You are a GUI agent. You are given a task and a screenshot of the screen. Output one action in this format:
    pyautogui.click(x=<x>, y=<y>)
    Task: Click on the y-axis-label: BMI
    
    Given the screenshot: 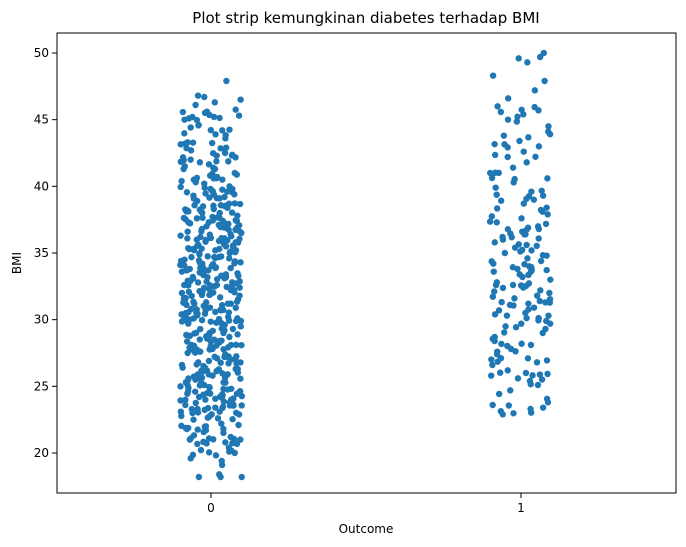 What is the action you would take?
    pyautogui.click(x=17, y=263)
    